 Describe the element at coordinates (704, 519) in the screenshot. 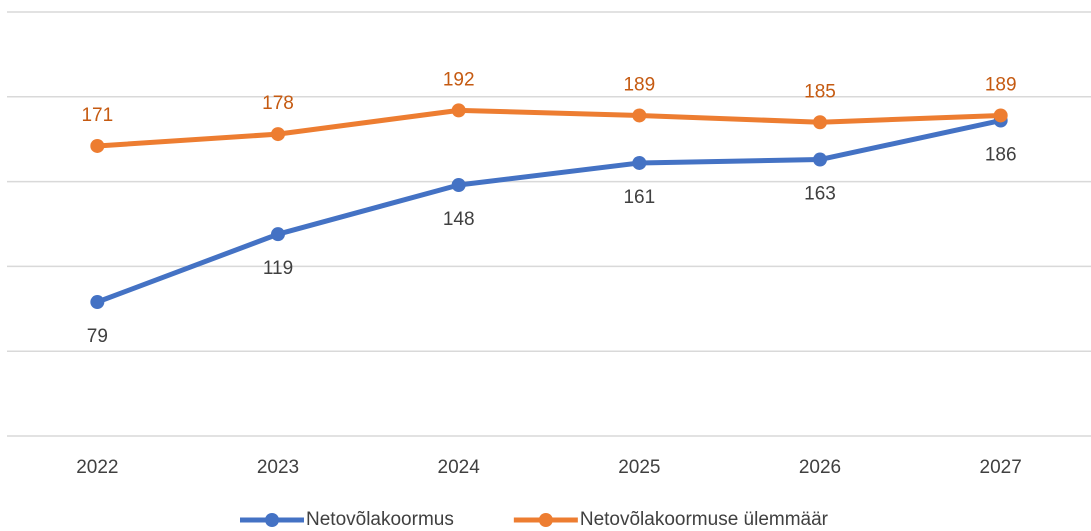

I see `legend-label: Netovõlakoormuse ülemmäär` at that location.